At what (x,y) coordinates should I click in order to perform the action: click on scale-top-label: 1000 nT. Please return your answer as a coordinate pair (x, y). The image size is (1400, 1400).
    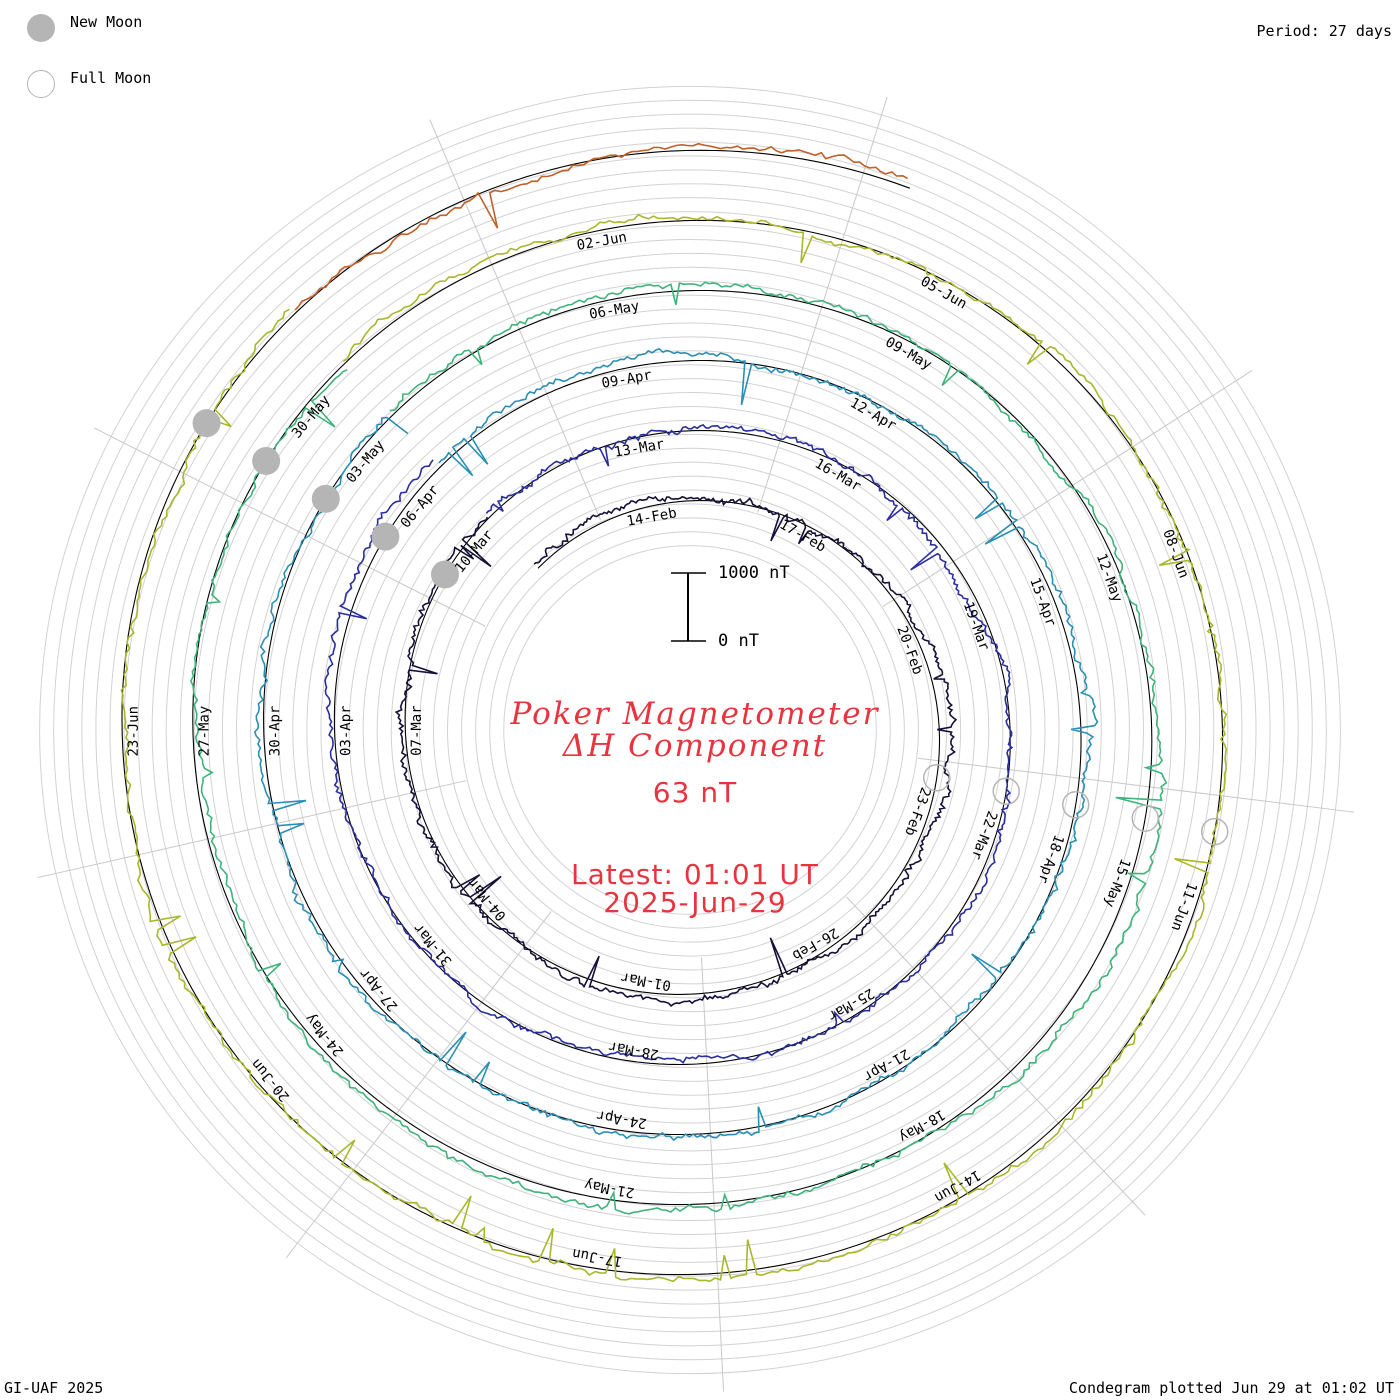
    Looking at the image, I should click on (754, 573).